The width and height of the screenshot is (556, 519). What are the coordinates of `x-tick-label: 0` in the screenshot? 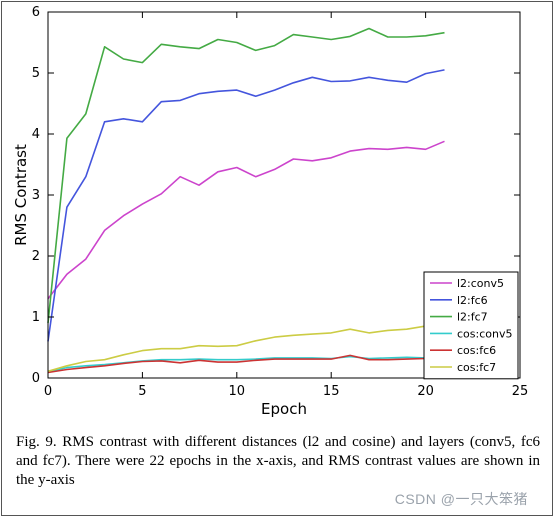 It's located at (48, 391).